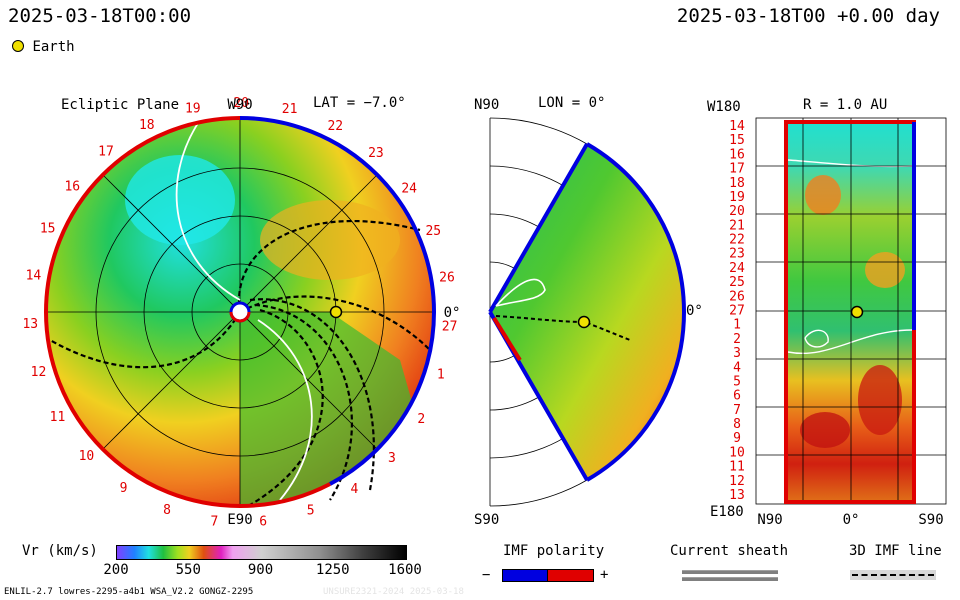 The height and width of the screenshot is (600, 960). What do you see at coordinates (737, 481) in the screenshot?
I see `radial-y-label: 12` at bounding box center [737, 481].